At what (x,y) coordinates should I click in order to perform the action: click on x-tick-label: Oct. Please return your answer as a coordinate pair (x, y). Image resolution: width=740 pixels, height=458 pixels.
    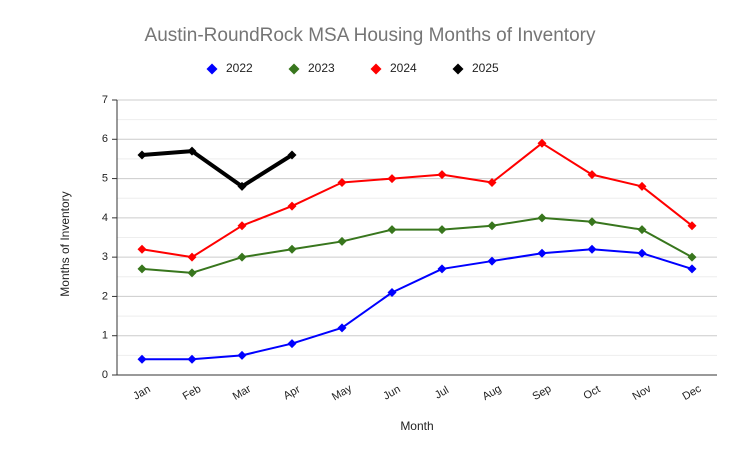
    Looking at the image, I should click on (592, 392).